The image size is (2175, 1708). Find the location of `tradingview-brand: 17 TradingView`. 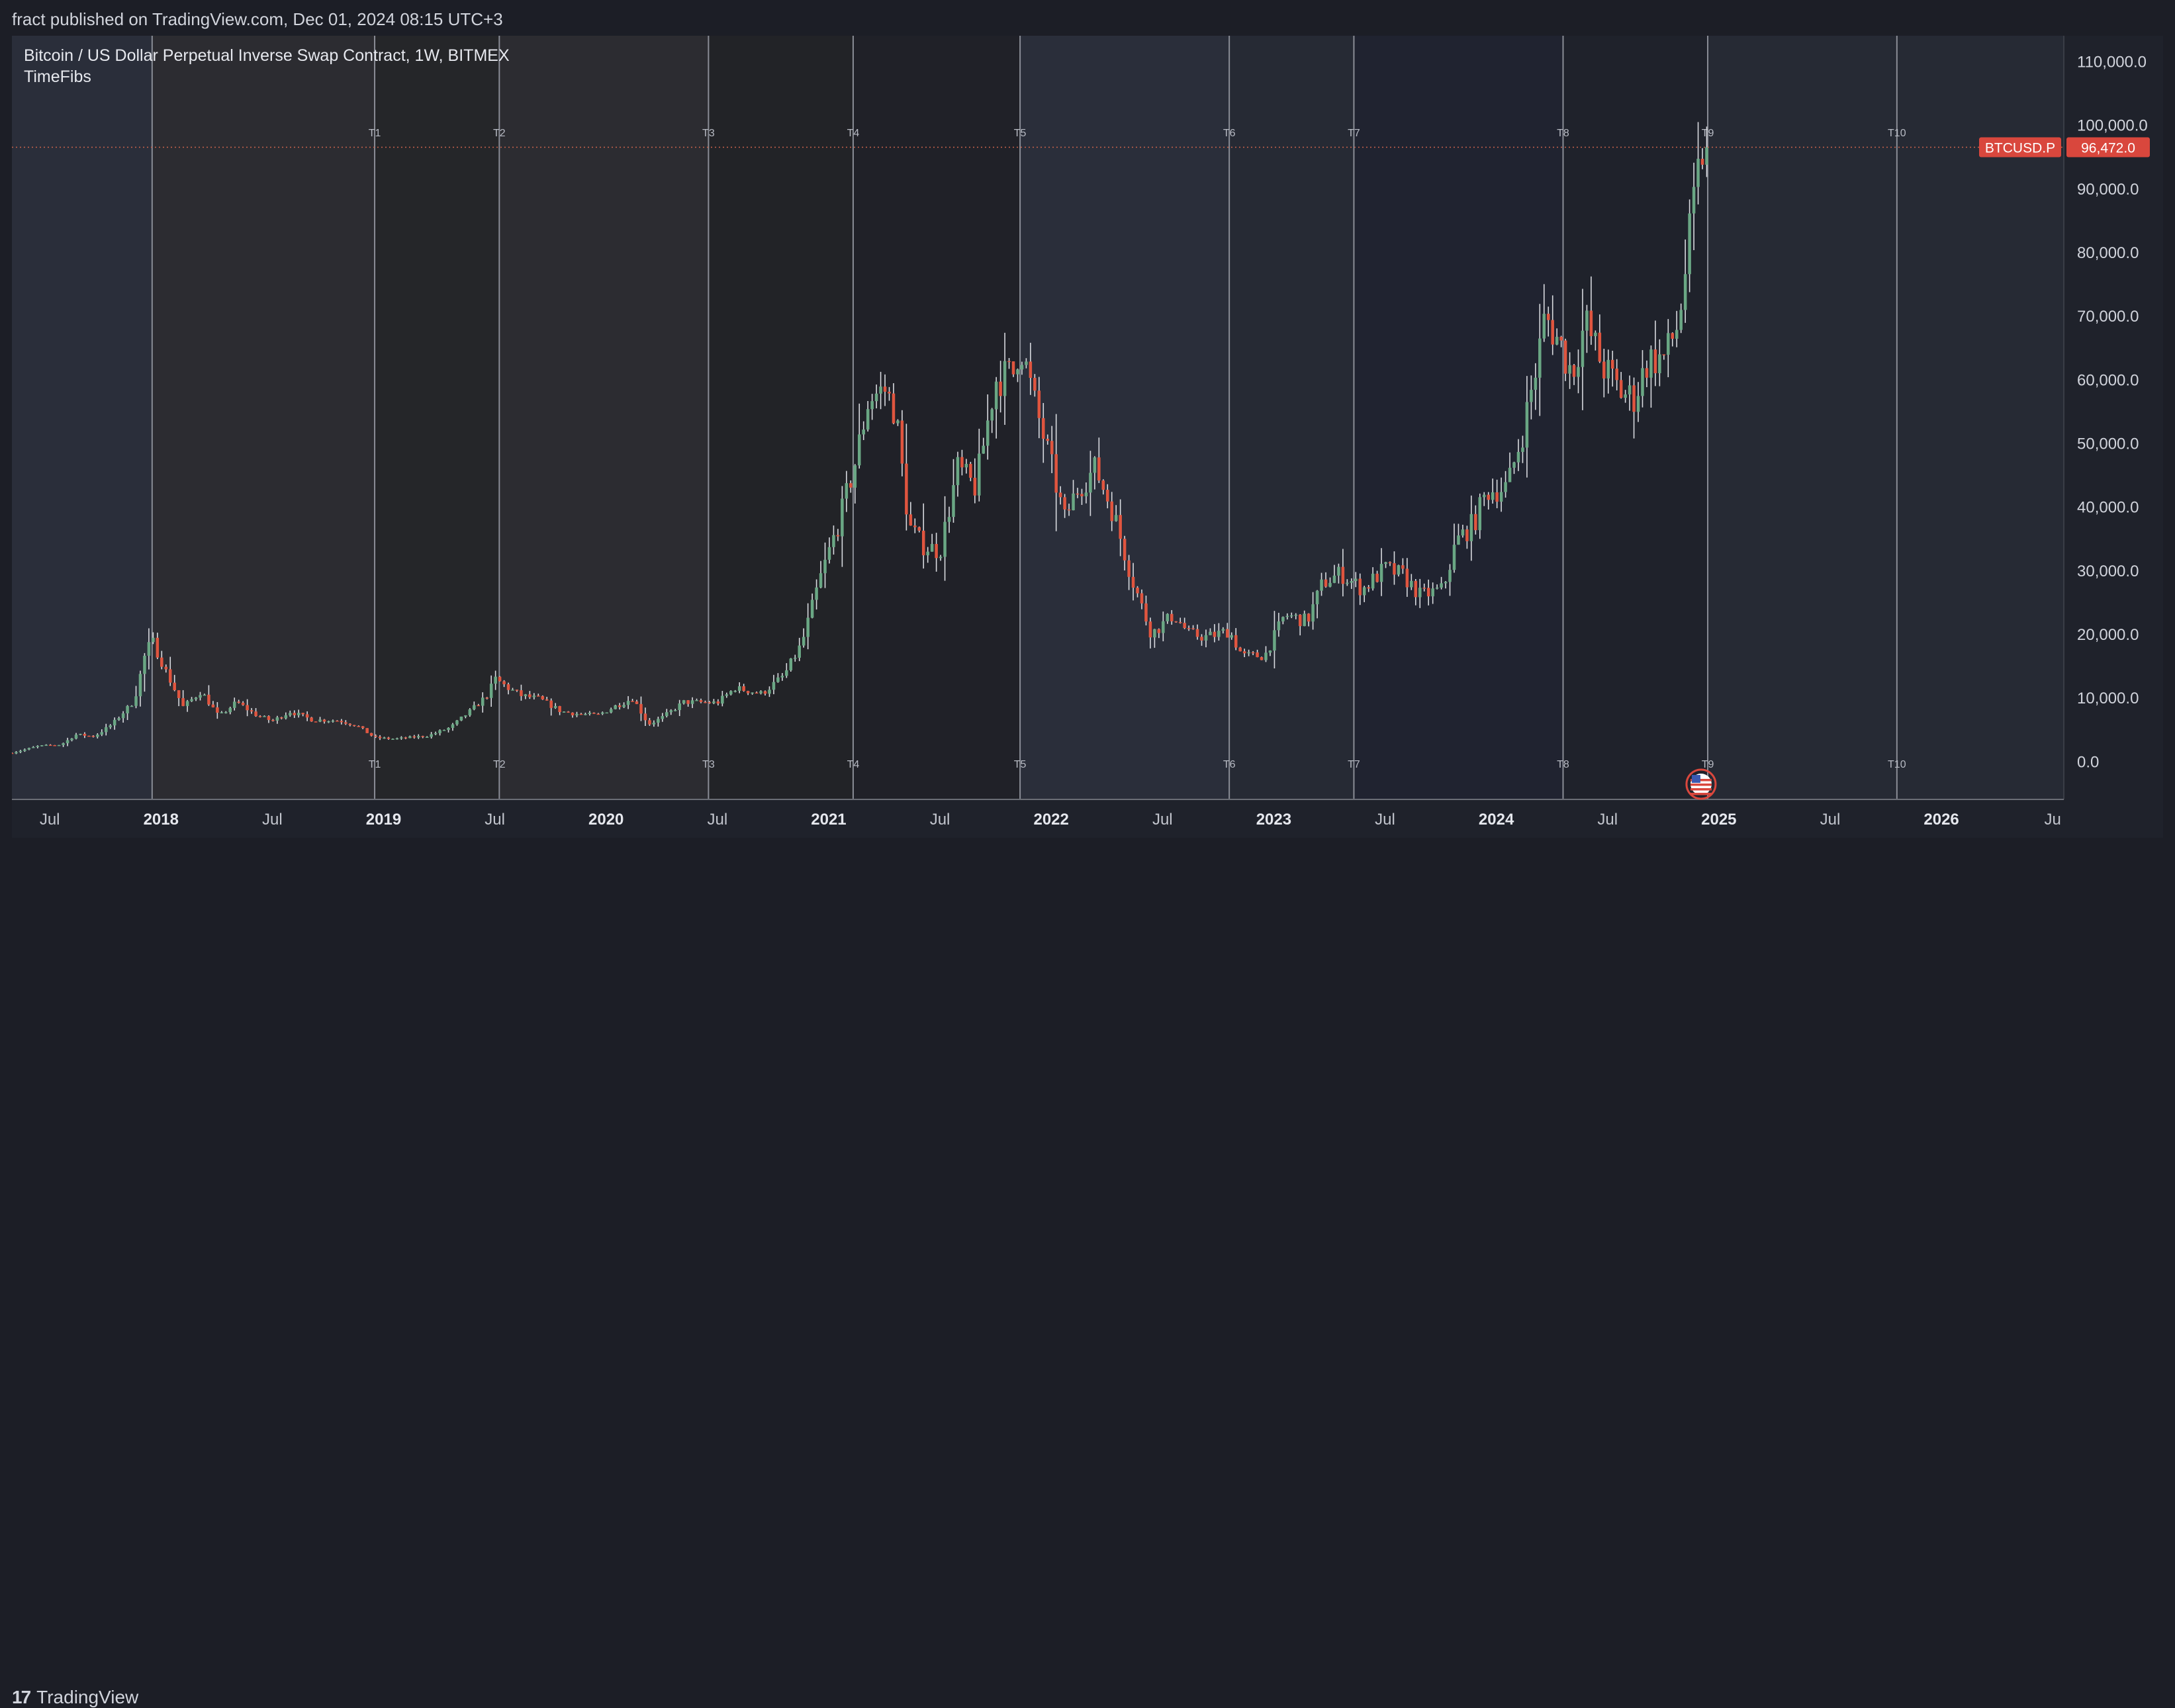

tradingview-brand: 17 TradingView is located at coordinates (75, 1697).